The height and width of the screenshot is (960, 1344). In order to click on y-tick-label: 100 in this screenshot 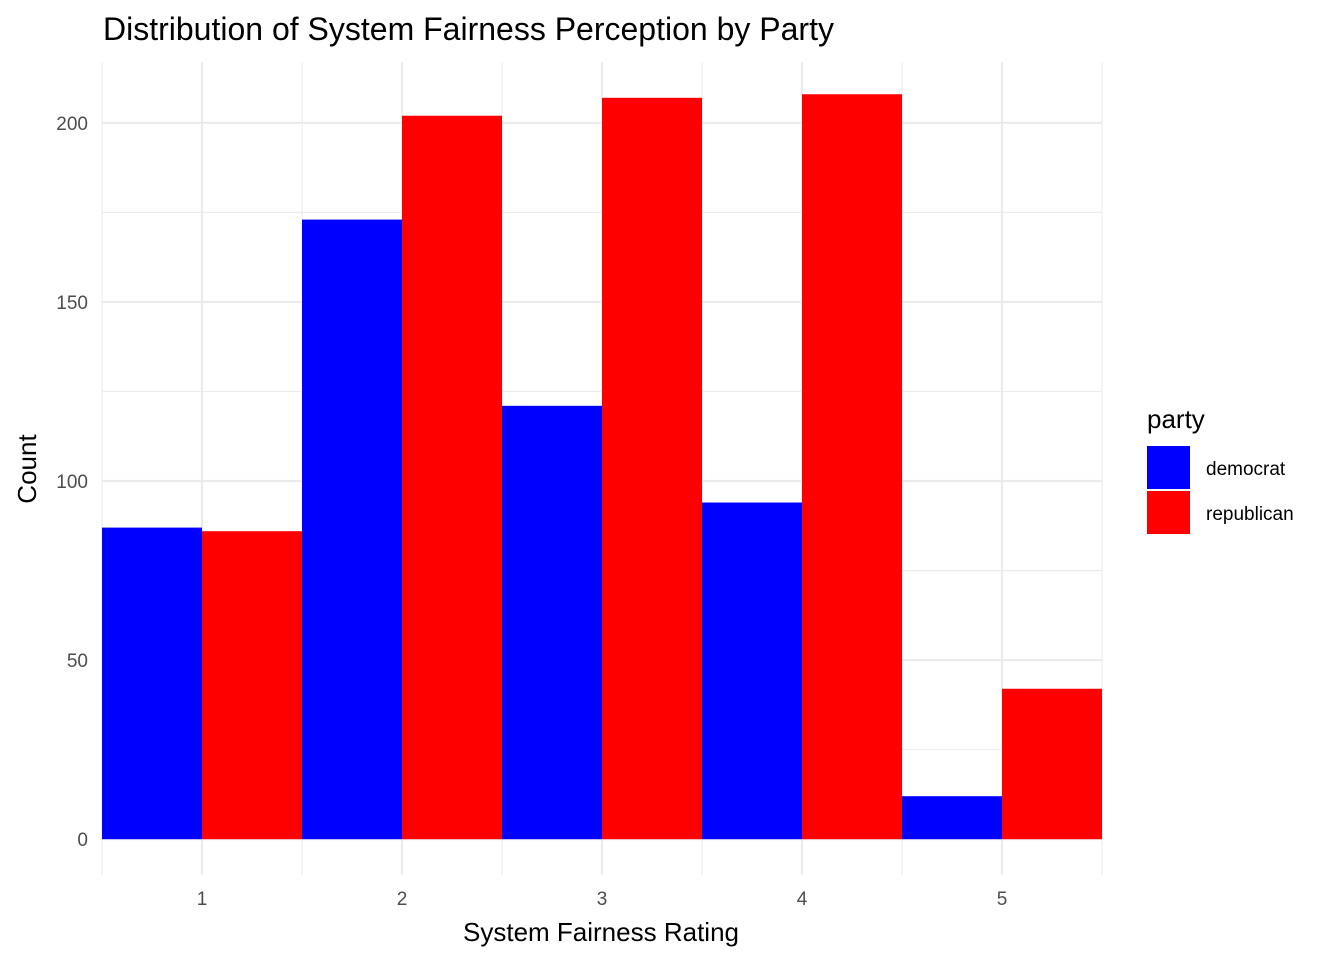, I will do `click(72, 482)`.